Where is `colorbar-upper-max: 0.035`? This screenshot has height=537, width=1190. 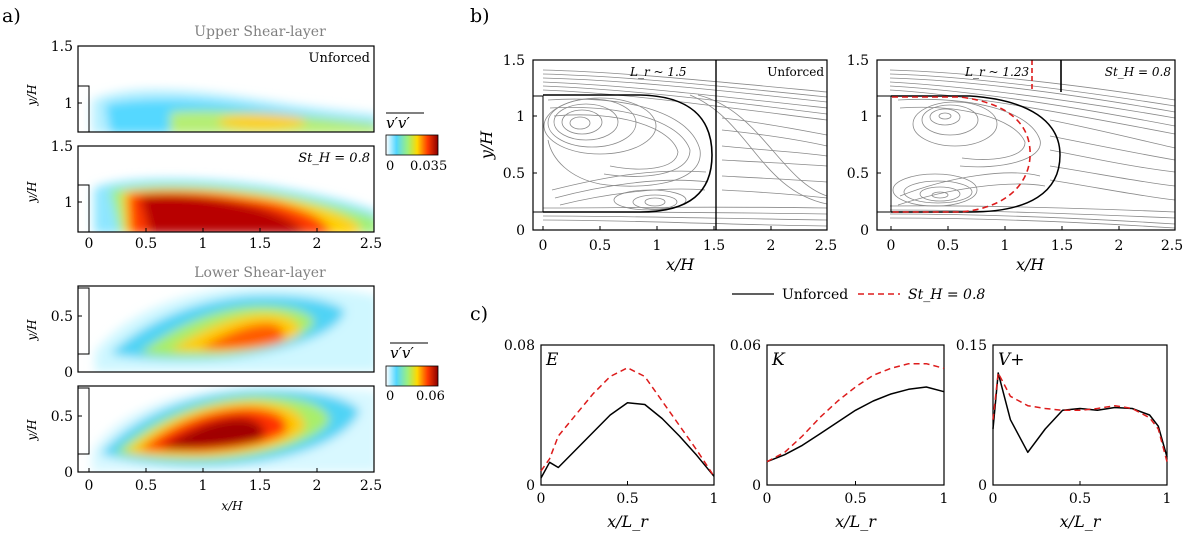
colorbar-upper-max: 0.035 is located at coordinates (428, 166).